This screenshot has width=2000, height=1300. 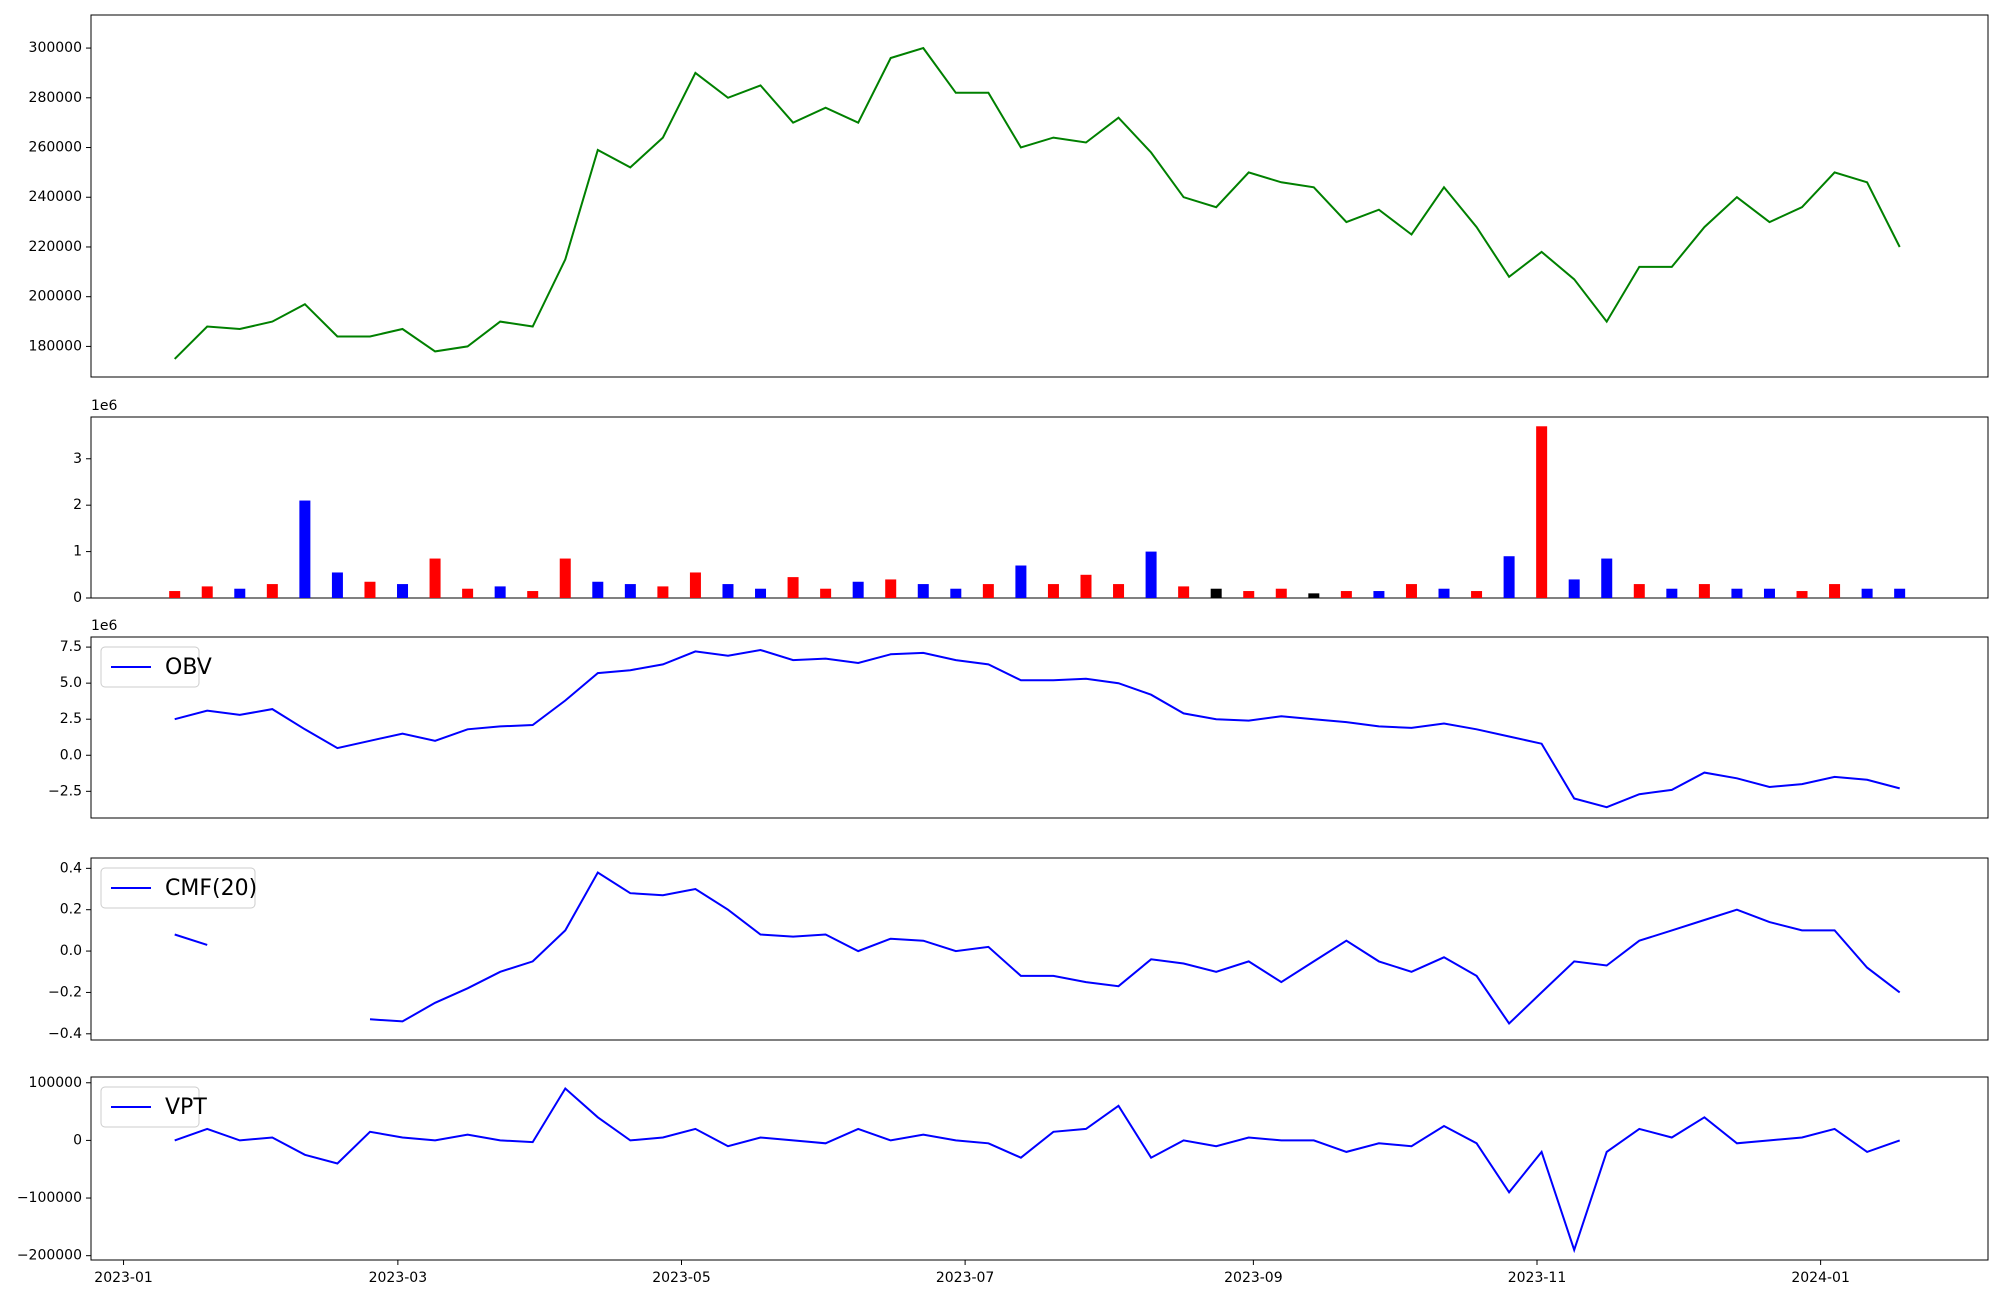 I want to click on y-tick-label: 300000, so click(x=55, y=48).